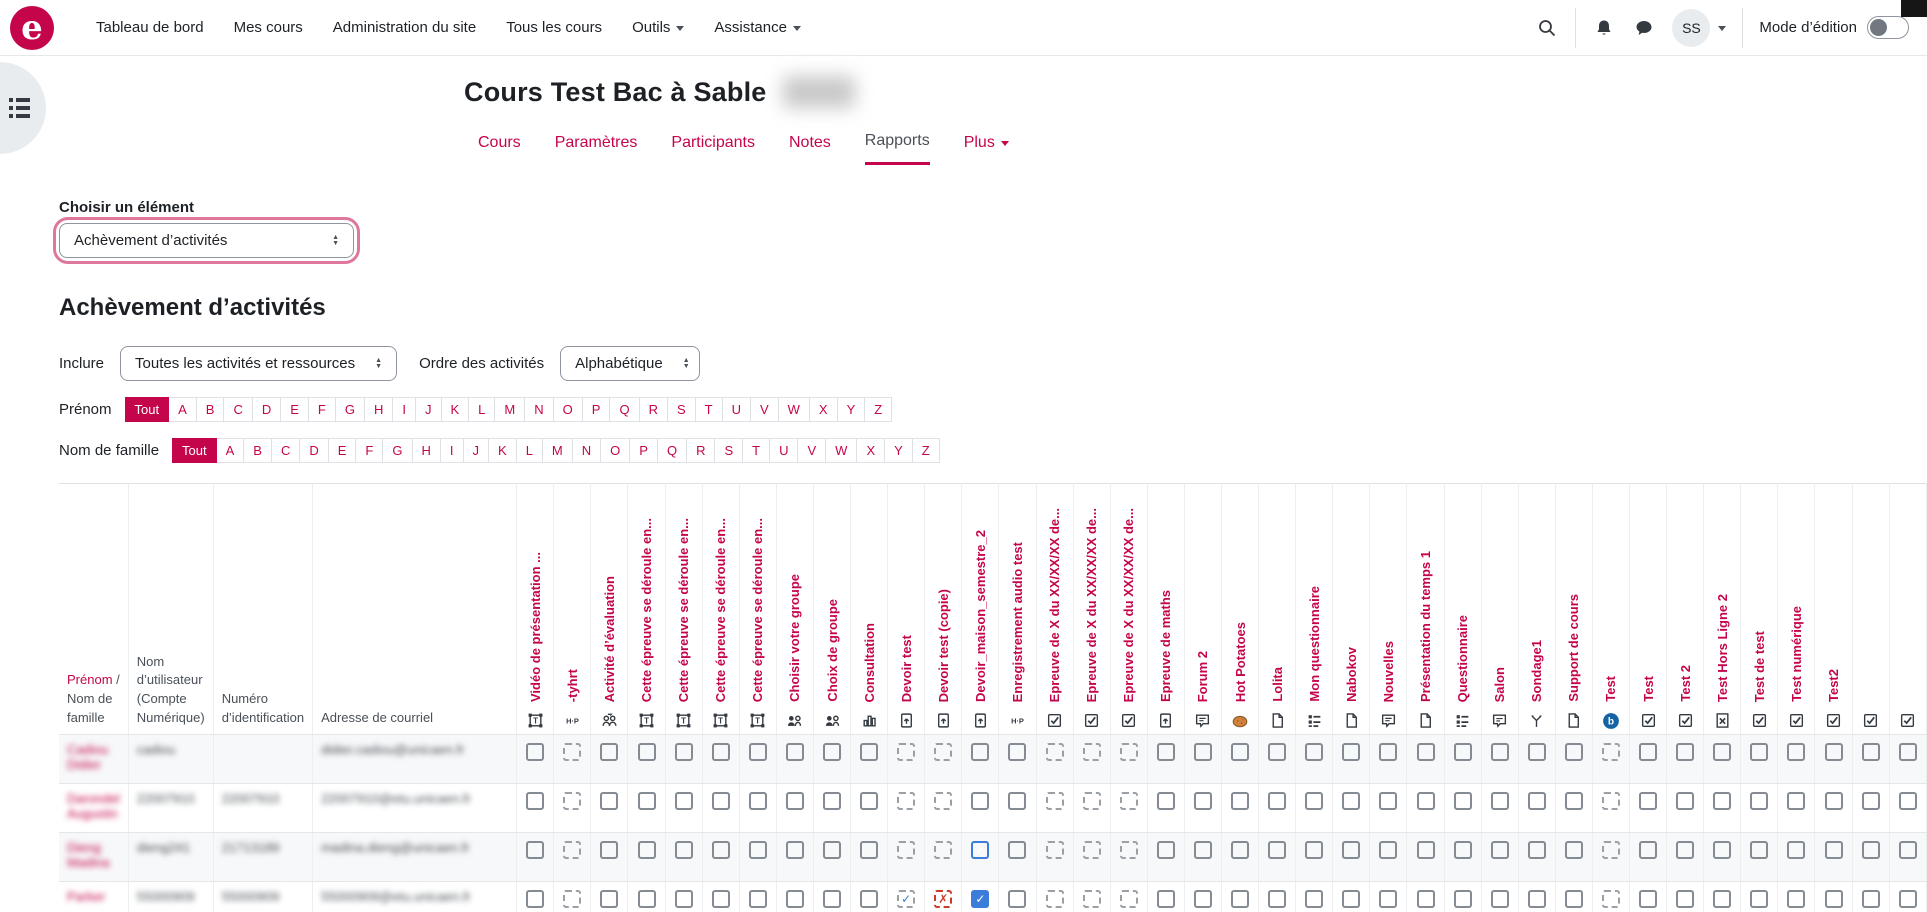  I want to click on letter-filter-G: G, so click(397, 450).